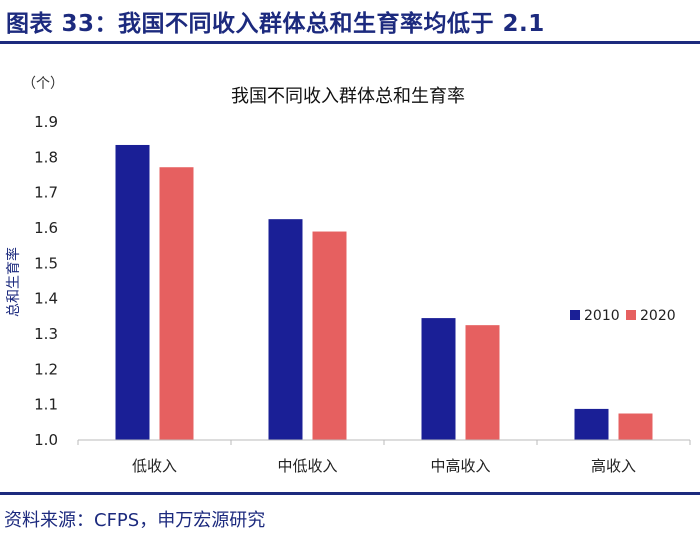  What do you see at coordinates (46, 299) in the screenshot?
I see `y-tick-label: 1.4` at bounding box center [46, 299].